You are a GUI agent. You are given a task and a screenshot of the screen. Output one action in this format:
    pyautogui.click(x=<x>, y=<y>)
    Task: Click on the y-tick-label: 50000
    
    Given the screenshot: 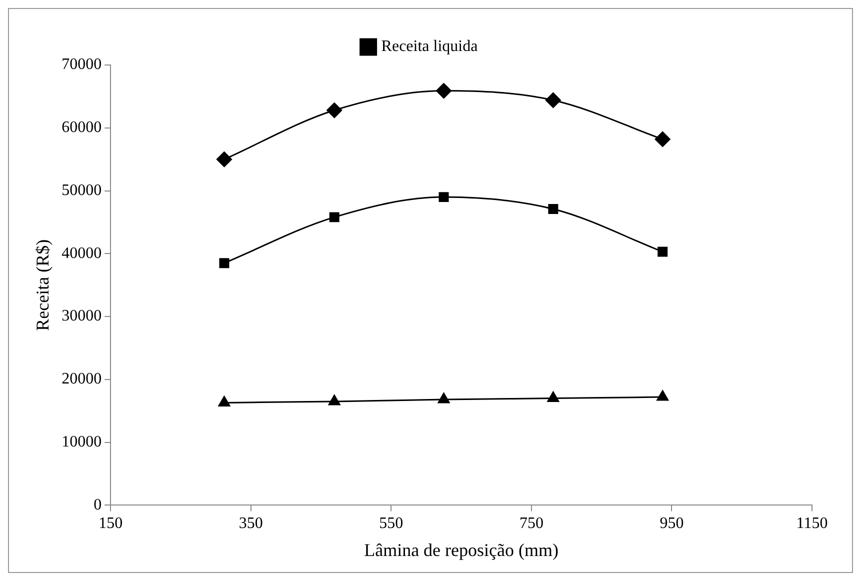 What is the action you would take?
    pyautogui.click(x=82, y=190)
    